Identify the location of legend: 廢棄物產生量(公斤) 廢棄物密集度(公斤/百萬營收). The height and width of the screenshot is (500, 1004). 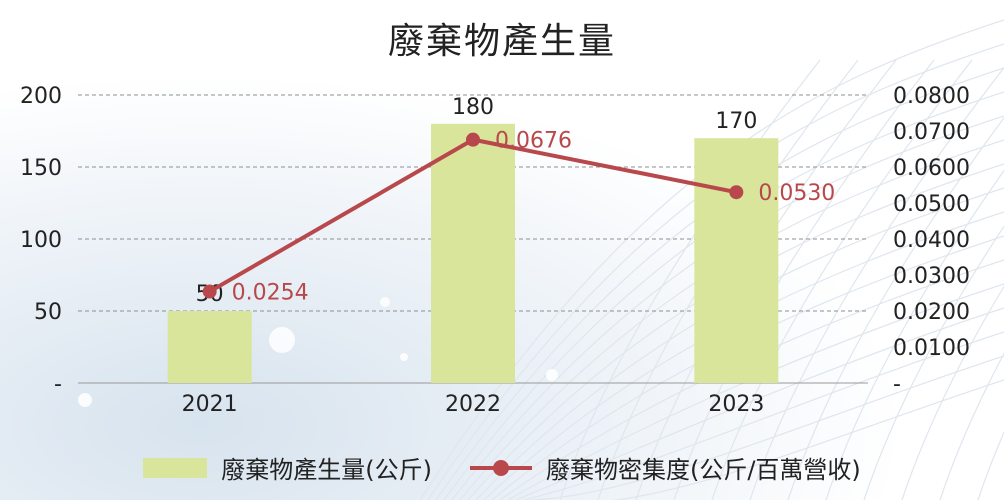
(502, 467).